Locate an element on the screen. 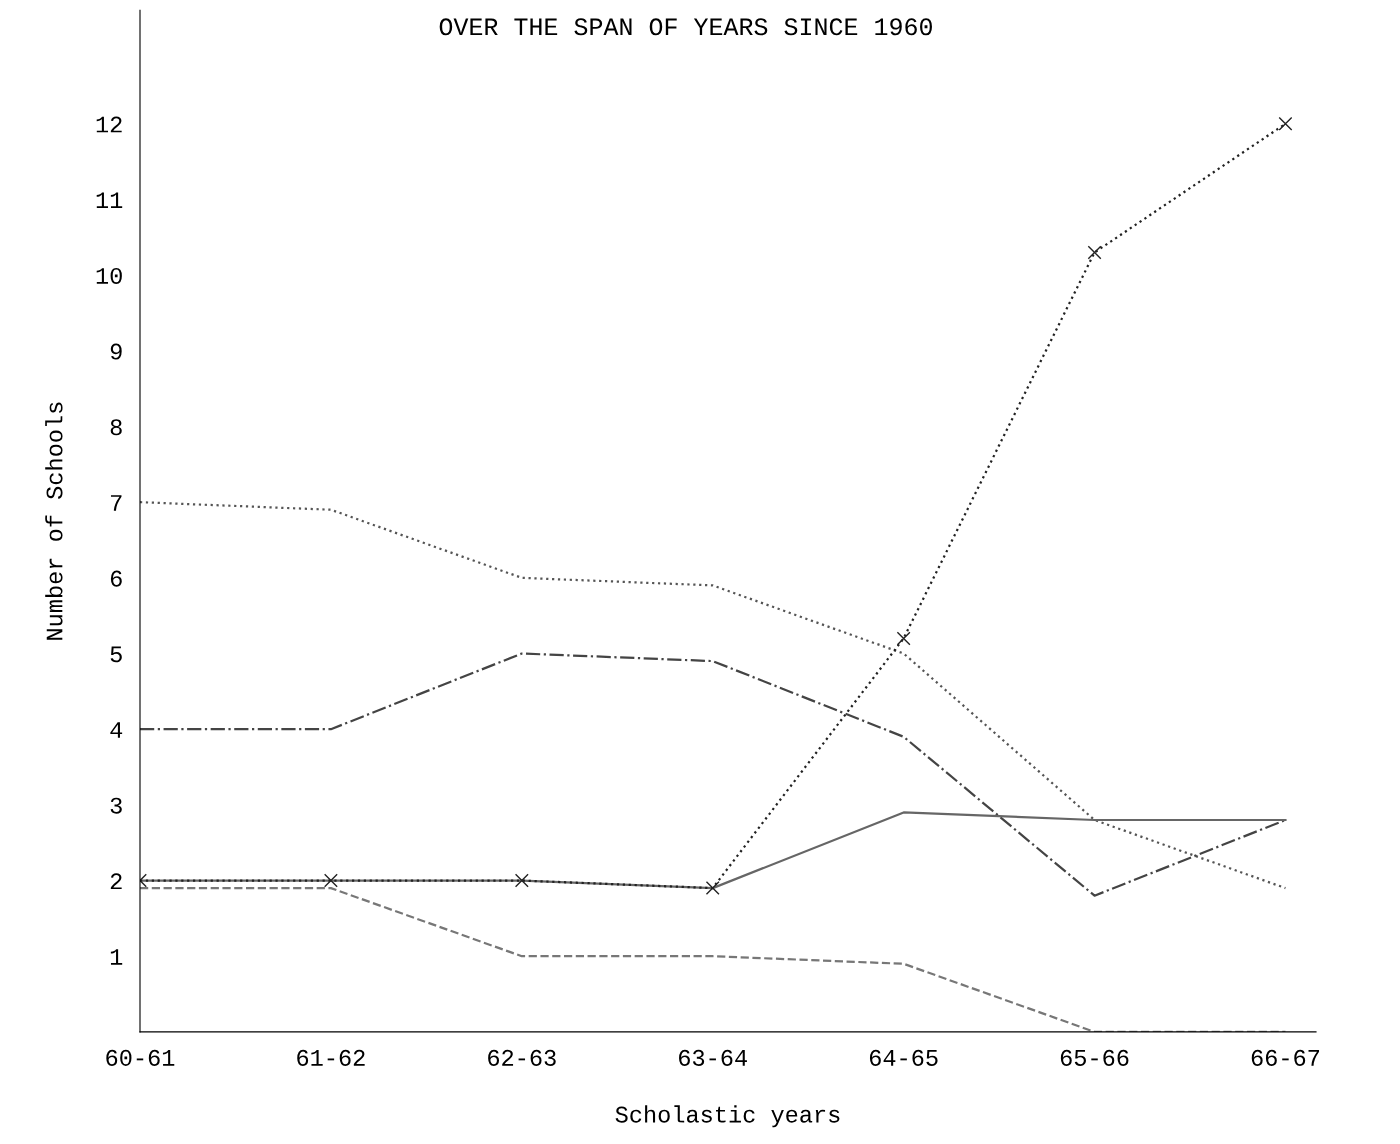 The width and height of the screenshot is (1400, 1144). y-tick-label: 1 is located at coordinates (116, 957).